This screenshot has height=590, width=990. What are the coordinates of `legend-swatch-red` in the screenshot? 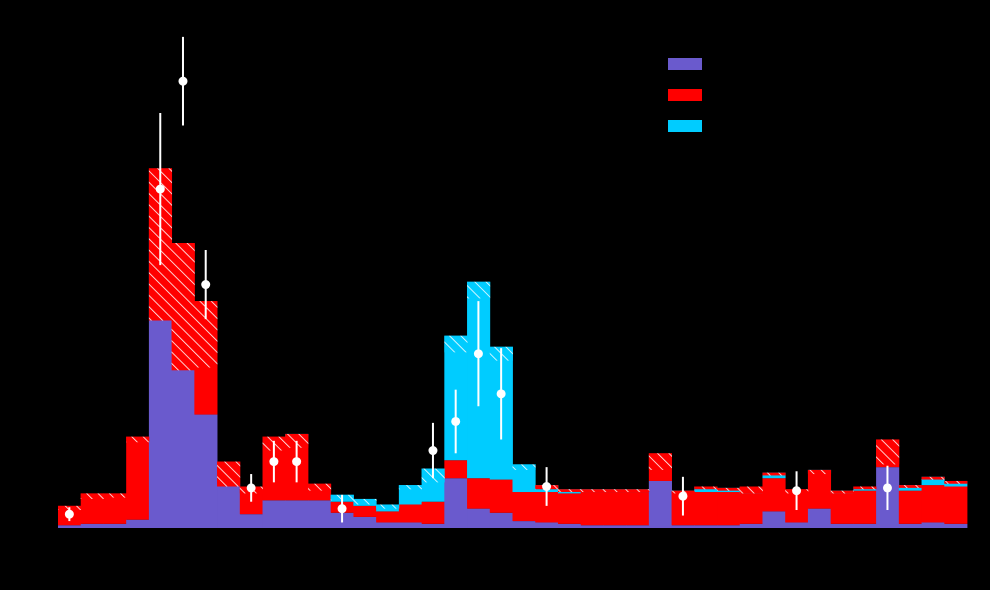 It's located at (685, 95).